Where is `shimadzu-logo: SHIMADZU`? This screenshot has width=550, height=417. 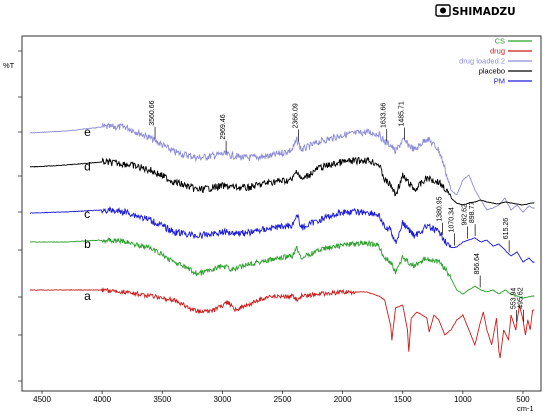 shimadzu-logo: SHIMADZU is located at coordinates (475, 11).